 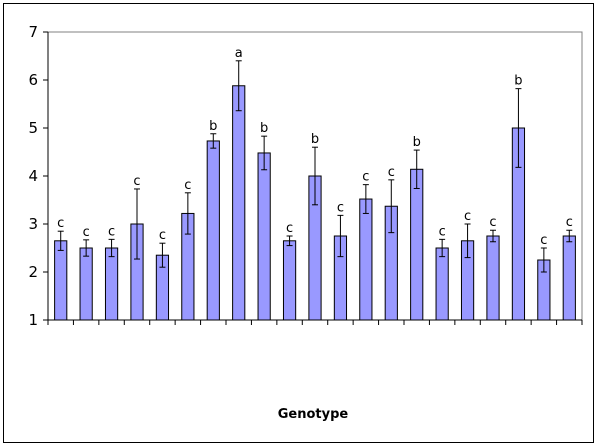 I want to click on y-tick-label: 4, so click(x=33, y=176).